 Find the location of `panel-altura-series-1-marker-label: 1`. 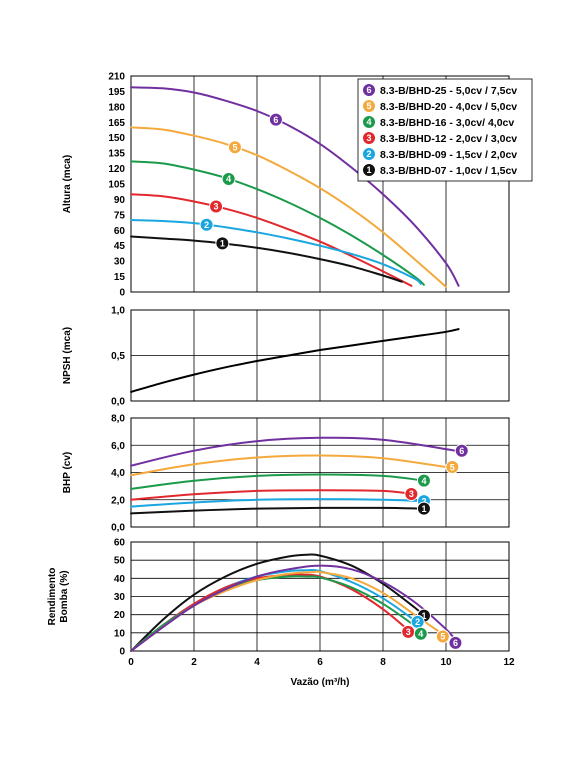

panel-altura-series-1-marker-label: 1 is located at coordinates (222, 244).